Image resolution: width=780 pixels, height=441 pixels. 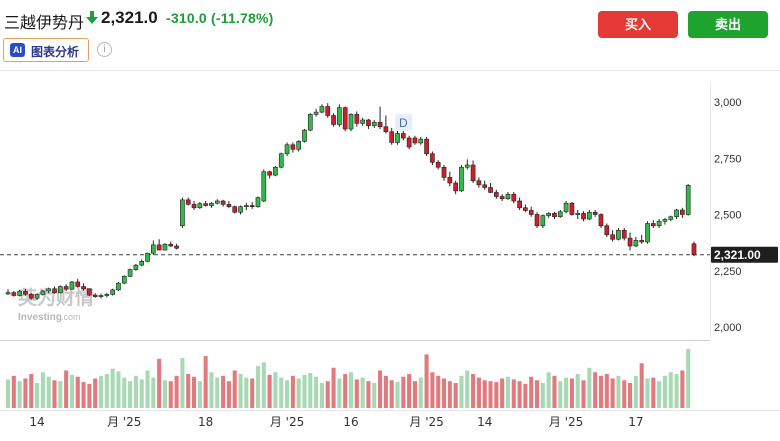 What do you see at coordinates (46, 50) in the screenshot?
I see `ai-chart-analysis-button: AI 图表分析` at bounding box center [46, 50].